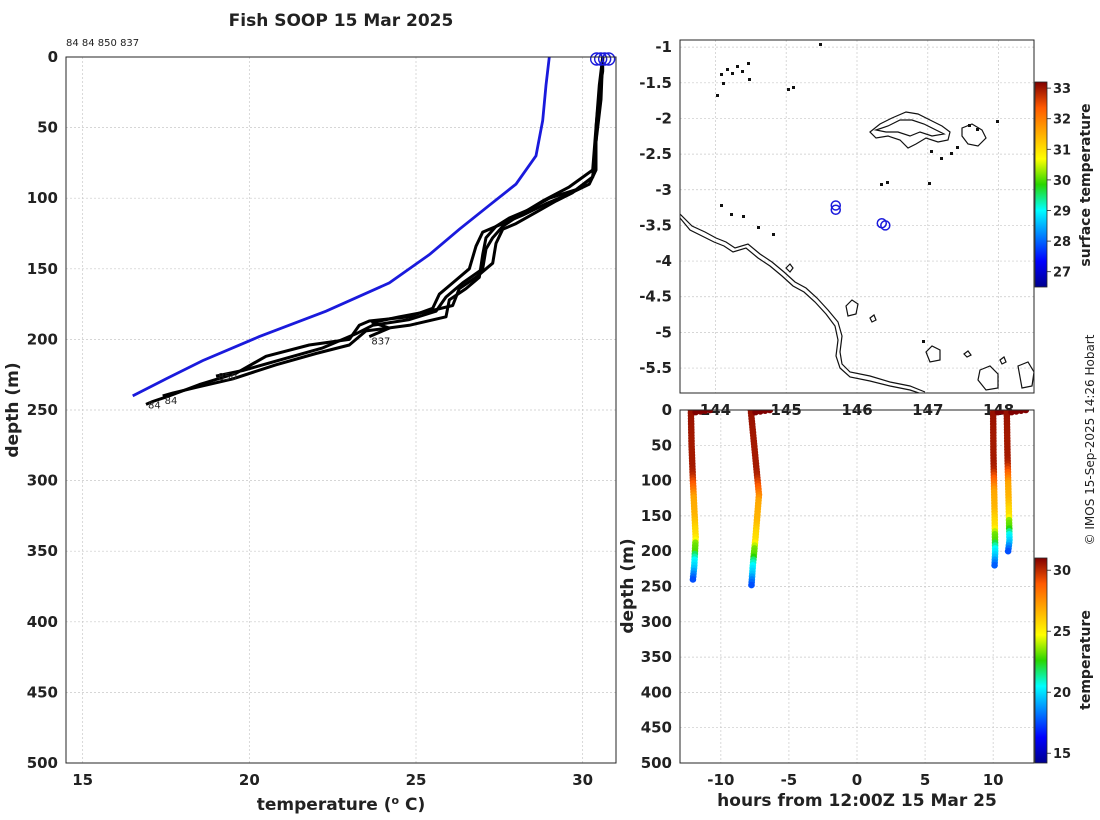  What do you see at coordinates (873, 318) in the screenshot?
I see `island-small-b` at bounding box center [873, 318].